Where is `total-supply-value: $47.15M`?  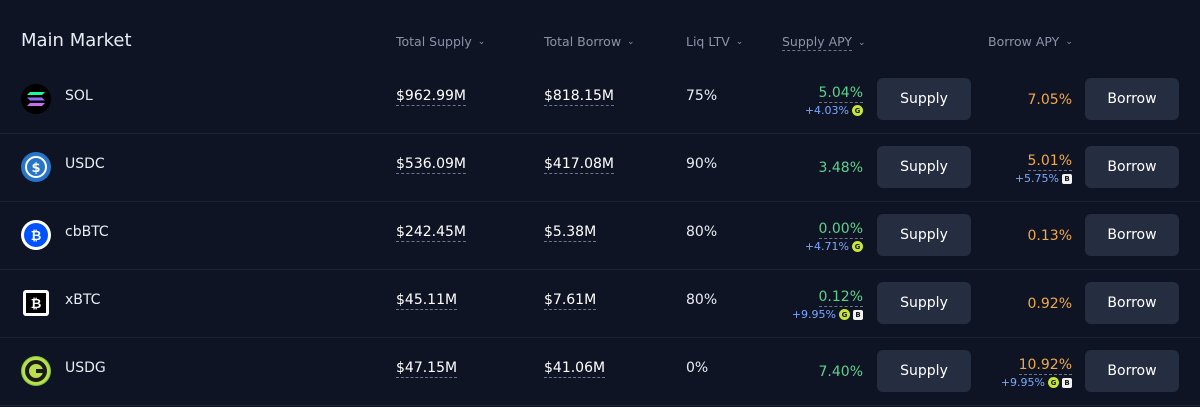
total-supply-value: $47.15M is located at coordinates (427, 369).